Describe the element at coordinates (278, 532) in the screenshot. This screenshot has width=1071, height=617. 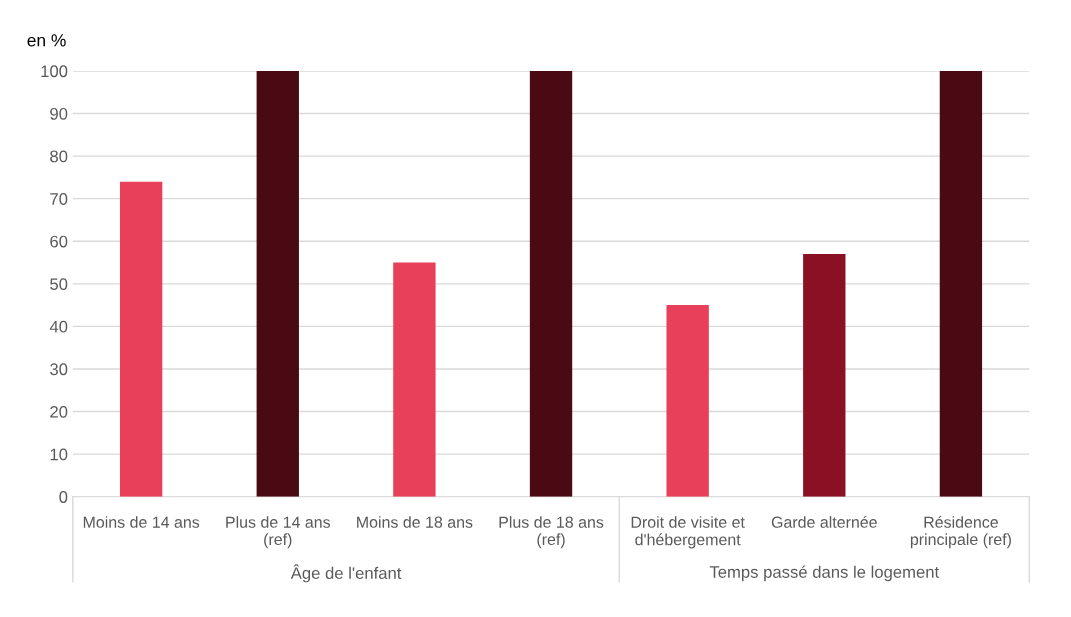
I see `x-tick-label: Plus de 14 ans (ref)` at that location.